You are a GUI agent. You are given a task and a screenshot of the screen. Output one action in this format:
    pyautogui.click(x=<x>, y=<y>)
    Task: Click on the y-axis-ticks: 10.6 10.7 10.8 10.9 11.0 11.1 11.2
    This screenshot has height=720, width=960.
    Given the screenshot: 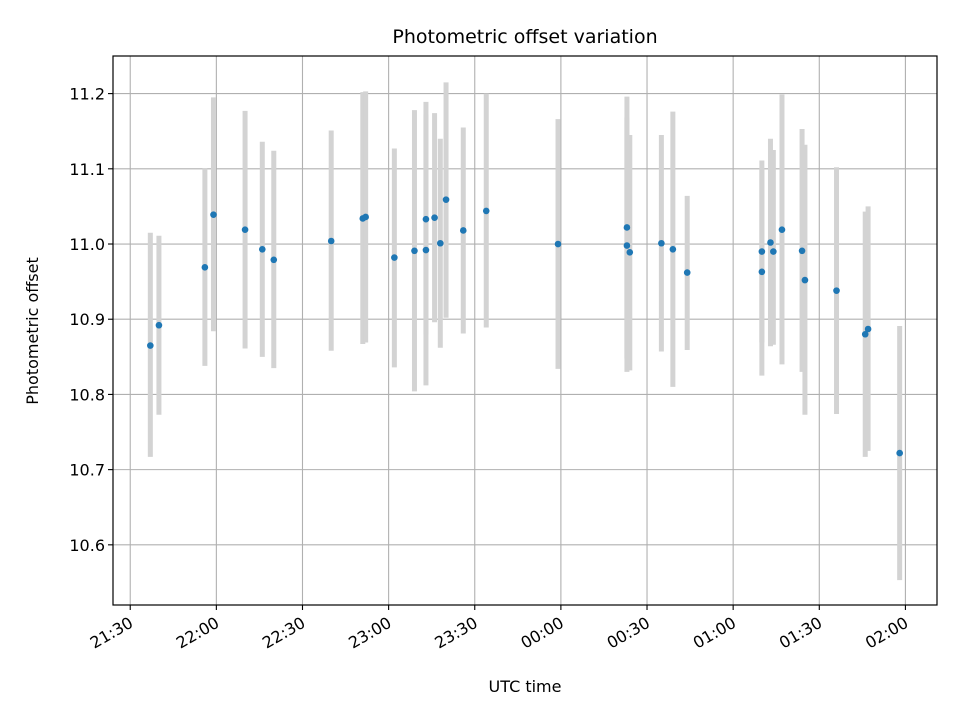 What is the action you would take?
    pyautogui.click(x=91, y=320)
    